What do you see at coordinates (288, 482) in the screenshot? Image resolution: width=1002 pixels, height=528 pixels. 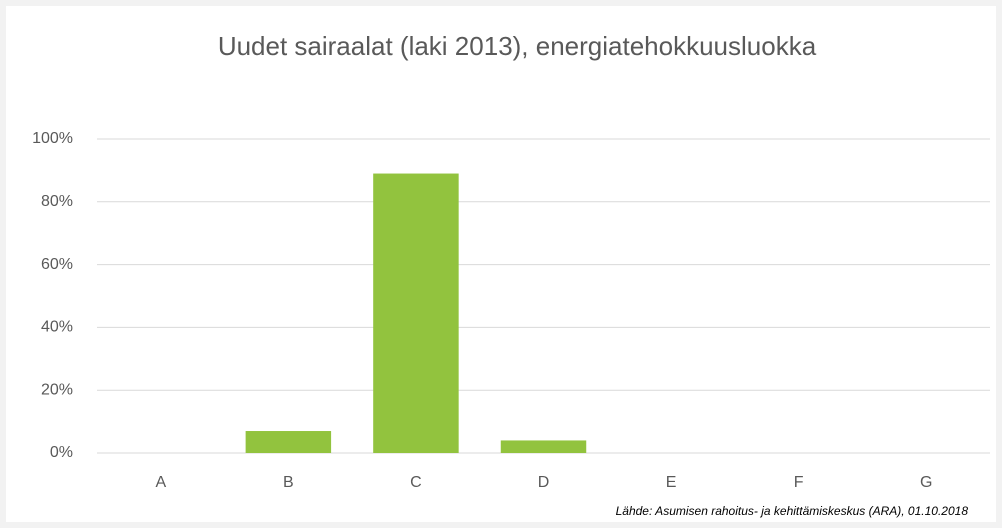 I see `x-tick-label: B` at bounding box center [288, 482].